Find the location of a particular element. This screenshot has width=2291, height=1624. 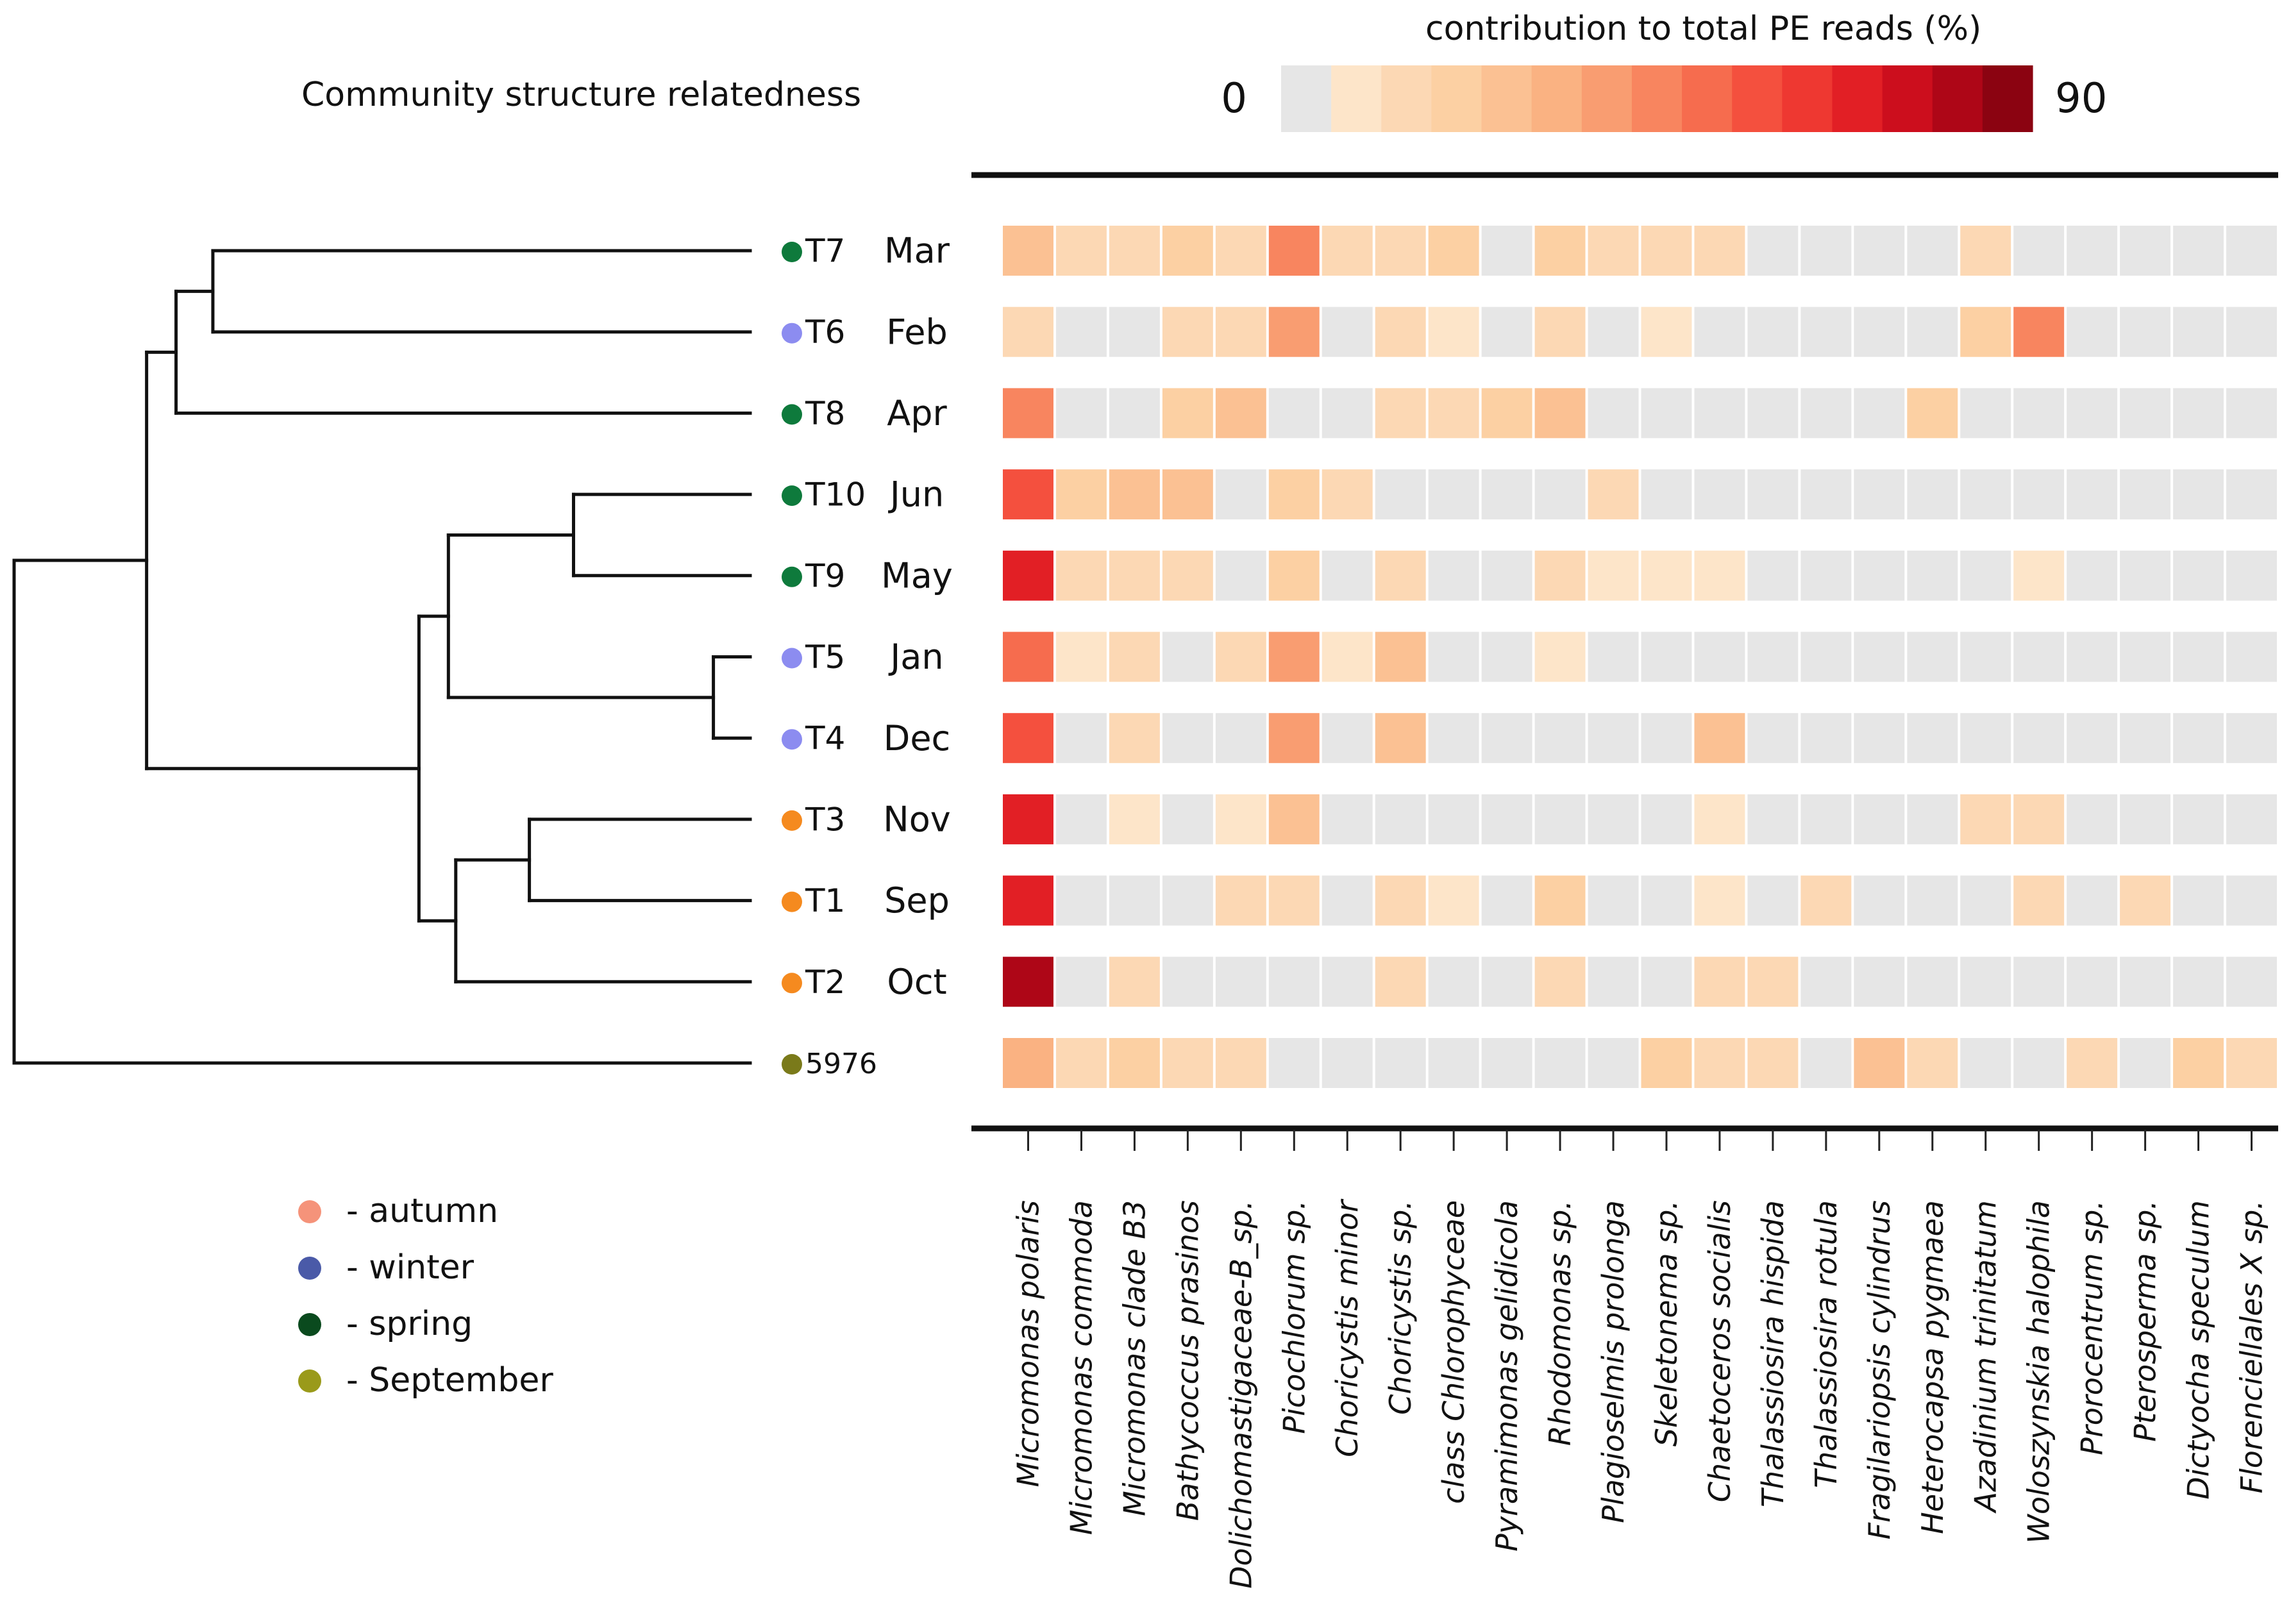

dendrogram-title: Community structure relatedness is located at coordinates (581, 95).